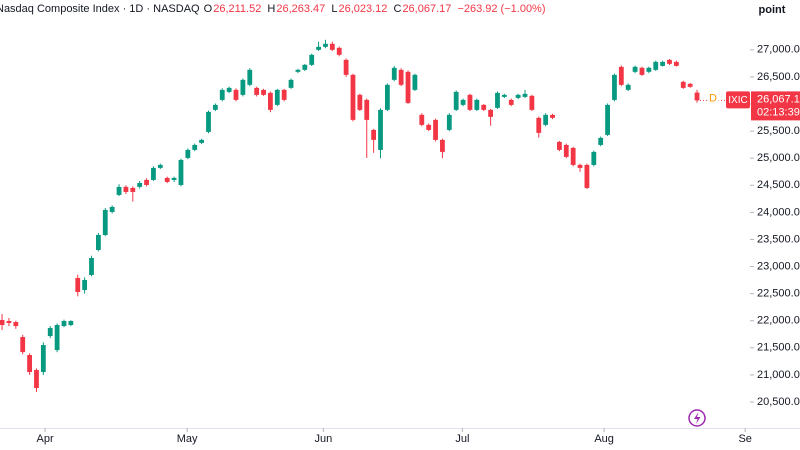  What do you see at coordinates (697, 418) in the screenshot?
I see `events-icon-bolt` at bounding box center [697, 418].